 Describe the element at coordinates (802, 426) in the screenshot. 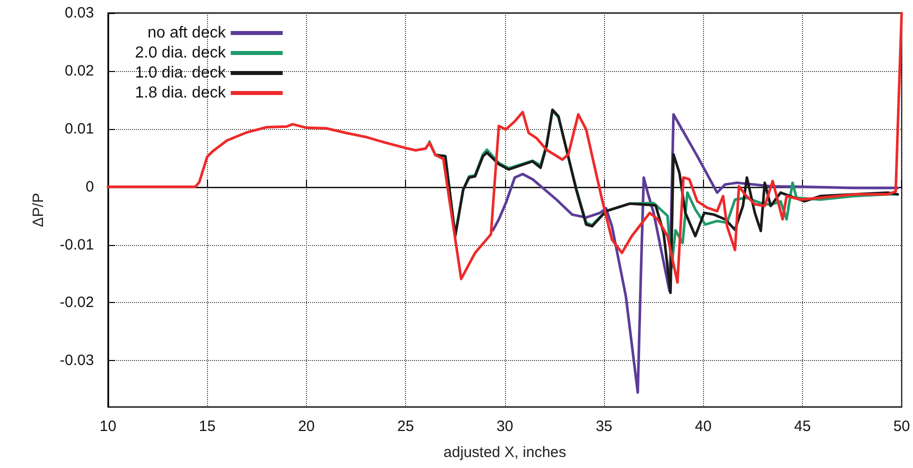

I see `x-tick-label: 45` at that location.